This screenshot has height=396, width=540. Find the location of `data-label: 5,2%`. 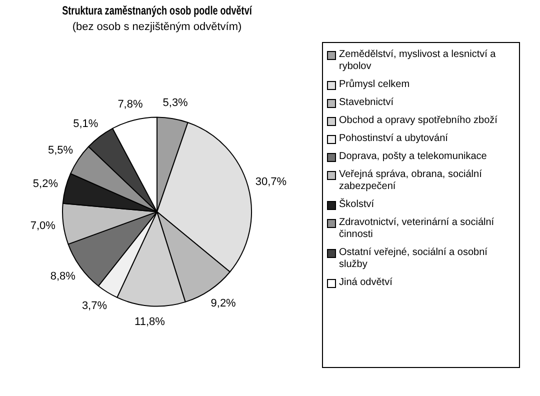

data-label: 5,2% is located at coordinates (45, 184).